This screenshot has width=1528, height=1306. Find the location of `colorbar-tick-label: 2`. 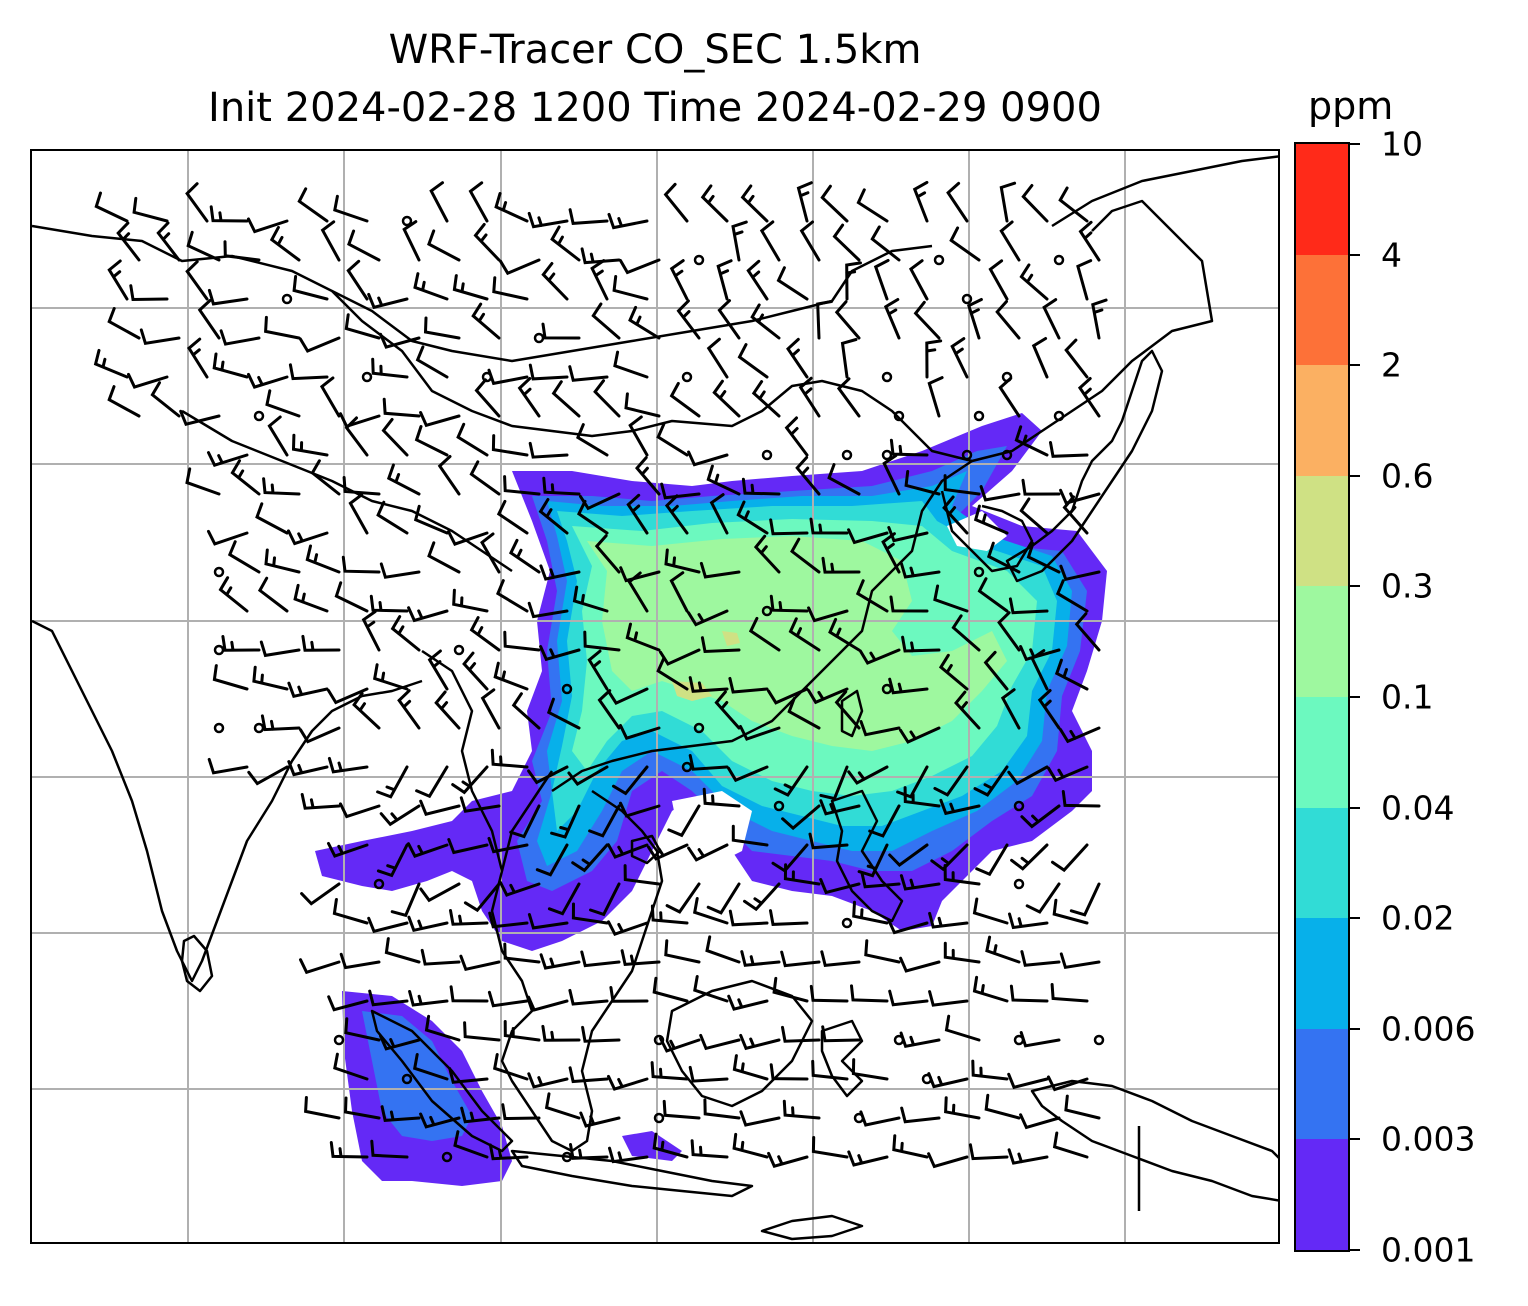

colorbar-tick-label: 2 is located at coordinates (1391, 365).